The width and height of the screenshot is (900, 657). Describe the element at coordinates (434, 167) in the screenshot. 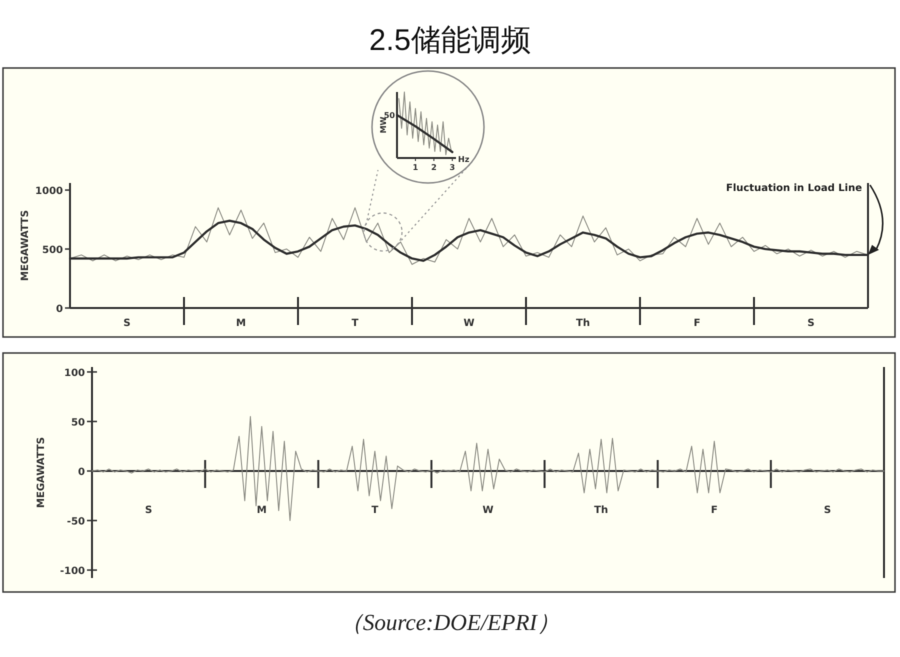

I see `x-tick-label: 2` at that location.